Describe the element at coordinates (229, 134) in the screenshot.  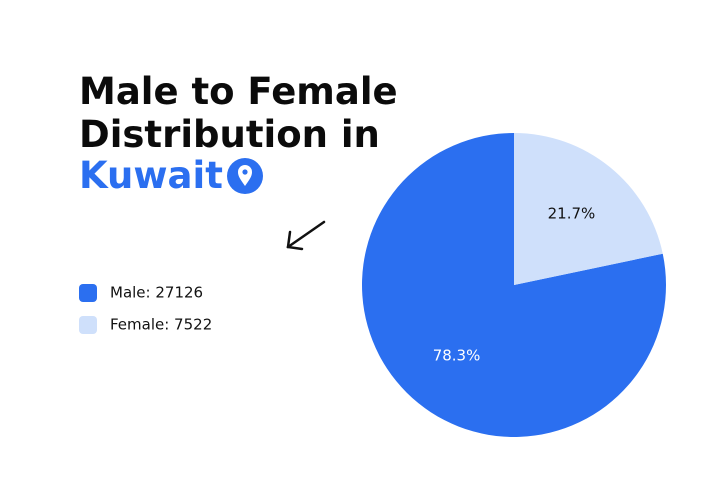
I see `chart-title-line: Distribution in` at that location.